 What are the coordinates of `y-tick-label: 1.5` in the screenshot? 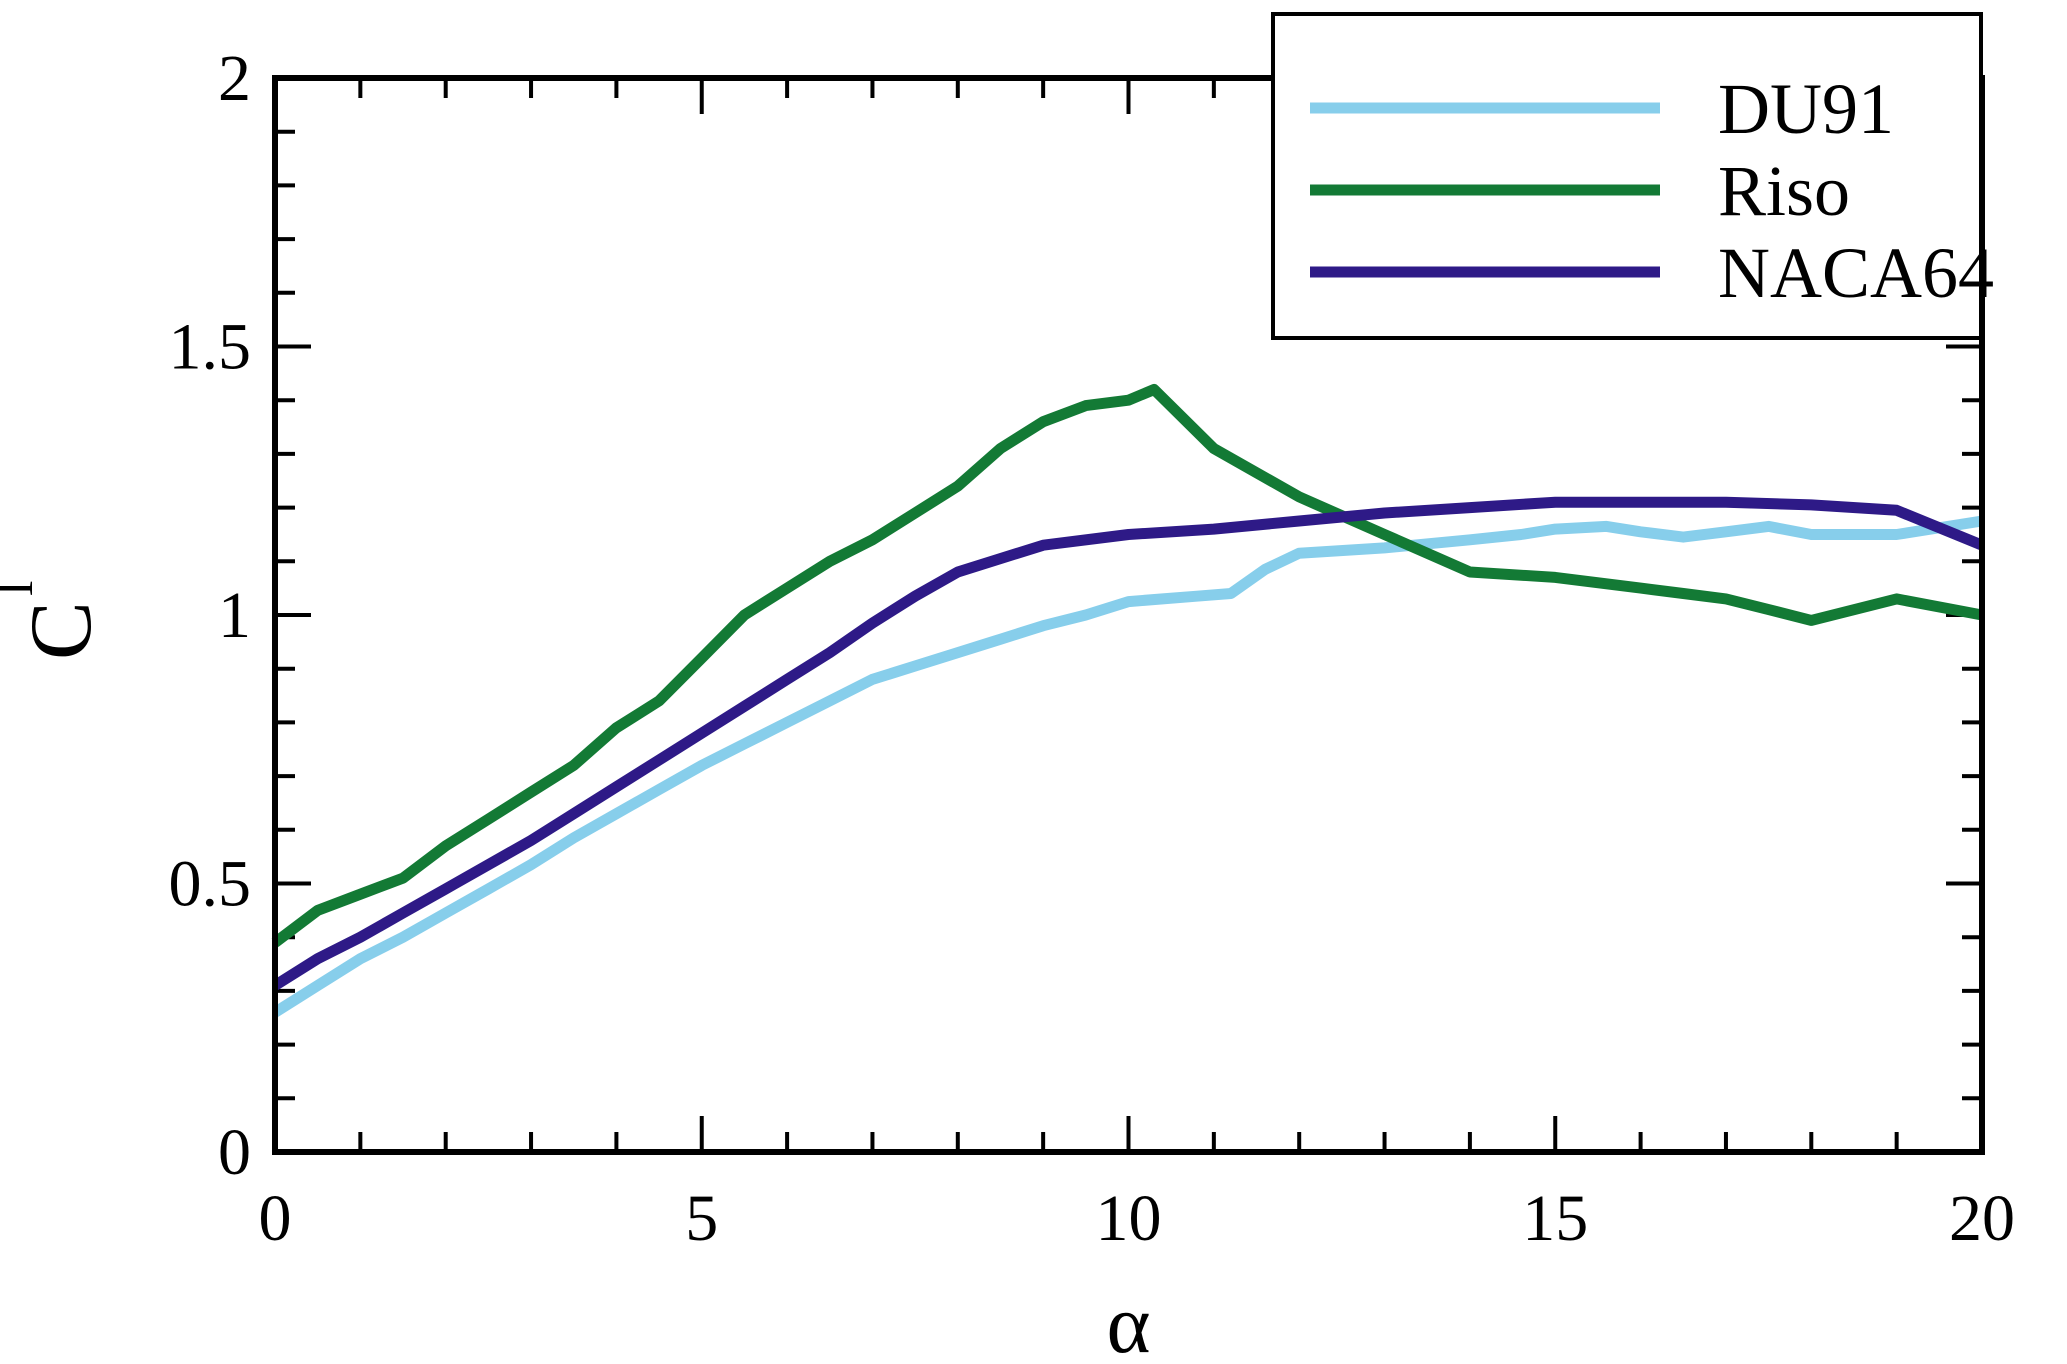 It's located at (210, 347).